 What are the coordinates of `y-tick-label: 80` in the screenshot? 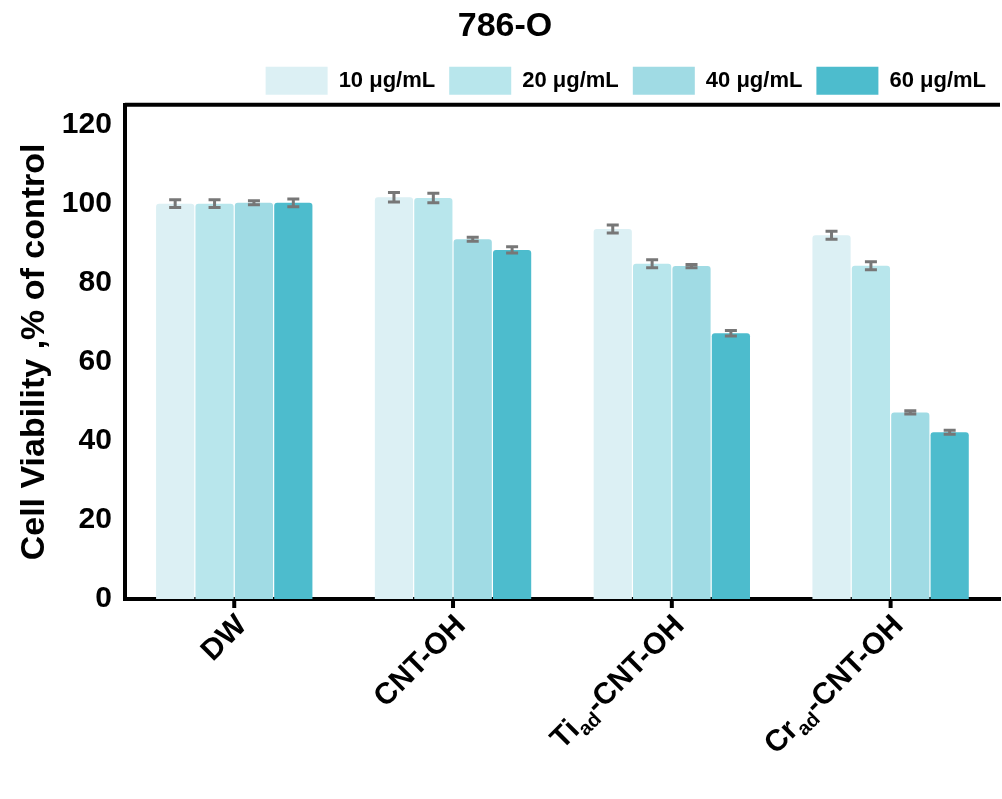 It's located at (95, 280).